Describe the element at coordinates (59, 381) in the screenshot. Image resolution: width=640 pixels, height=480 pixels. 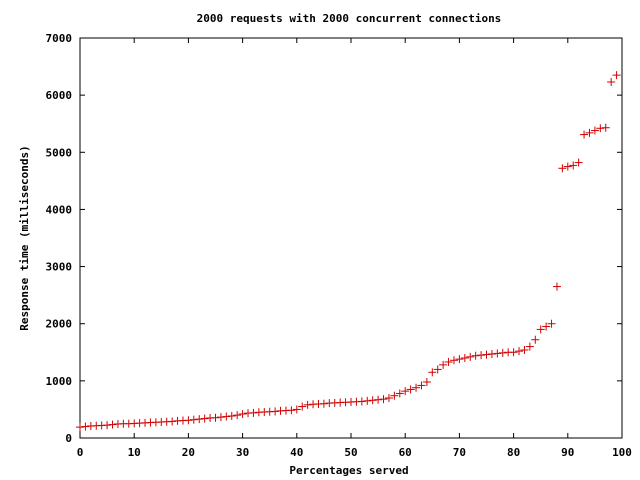
I see `y-tick-label: 1000` at that location.